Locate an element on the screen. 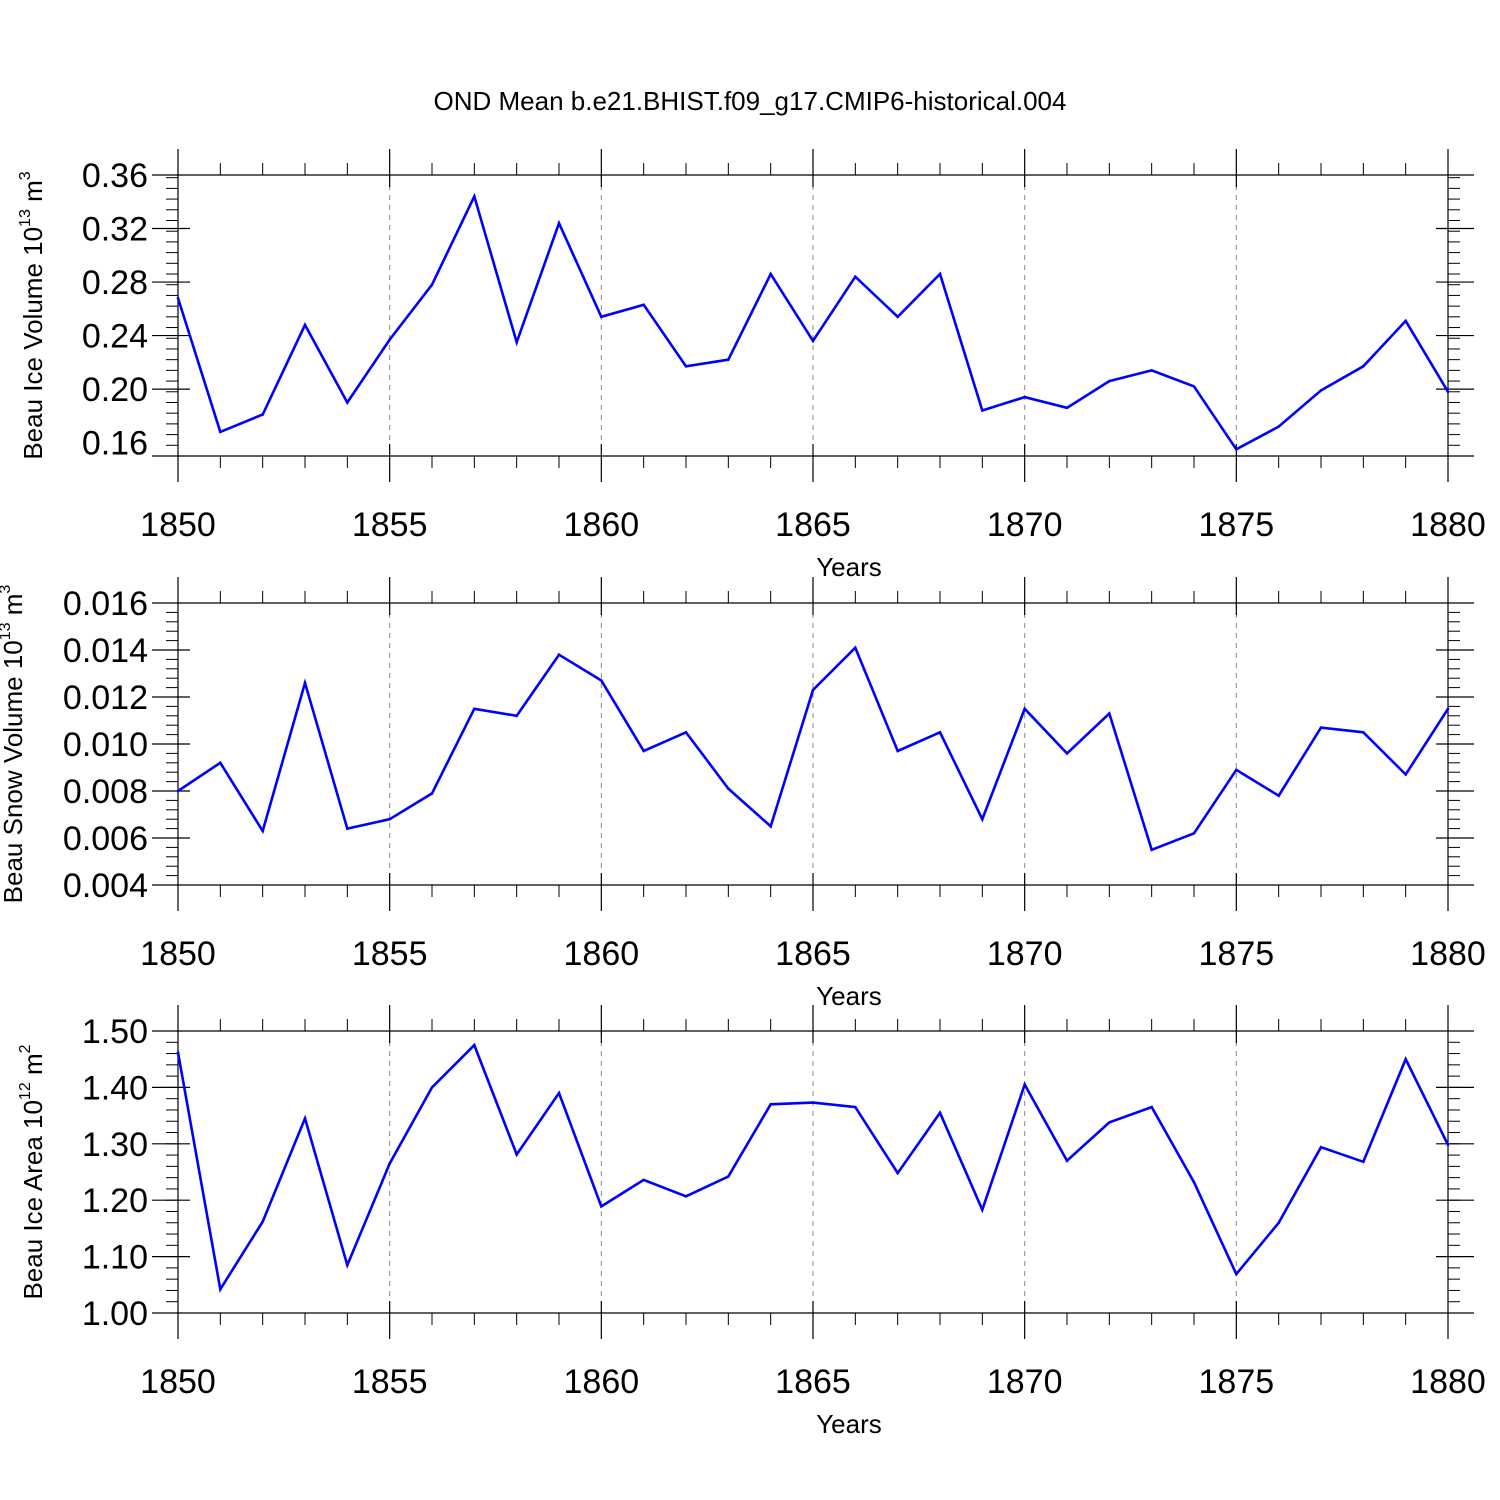 This screenshot has height=1500, width=1500. y-tick-label: 0.012 is located at coordinates (105, 698).